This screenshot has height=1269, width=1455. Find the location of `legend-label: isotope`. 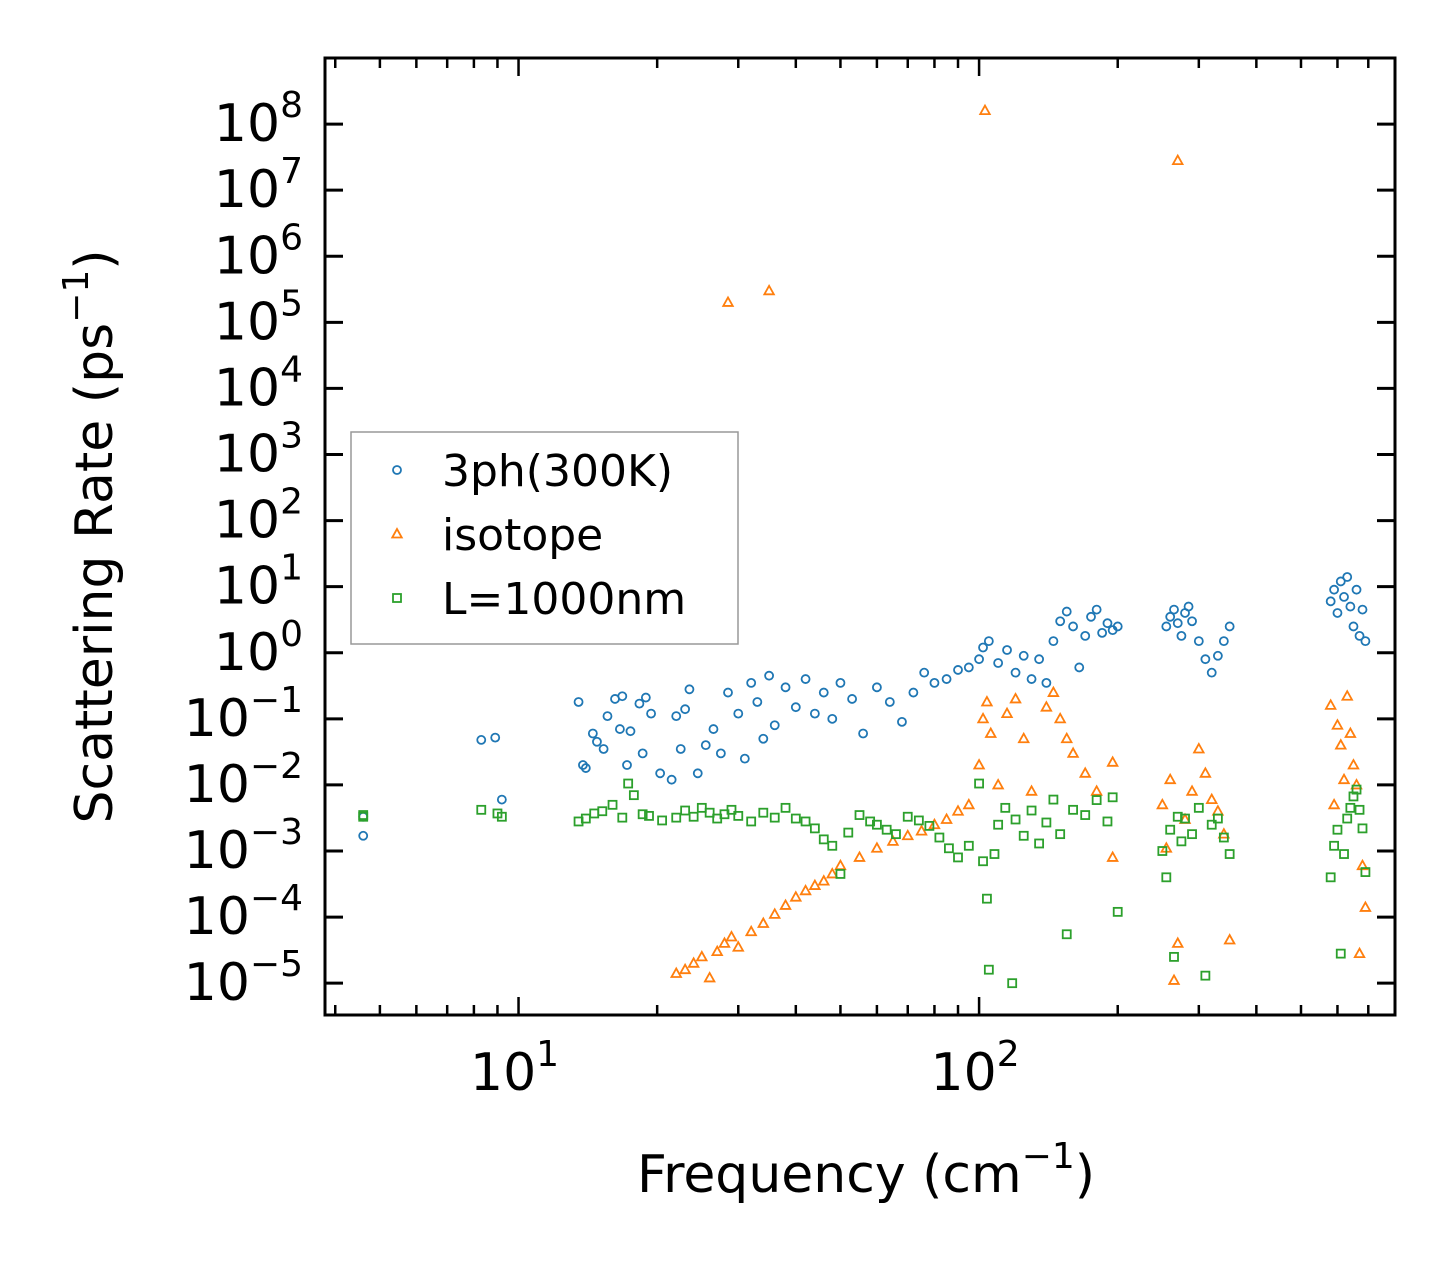

legend-label: isotope is located at coordinates (522, 535).